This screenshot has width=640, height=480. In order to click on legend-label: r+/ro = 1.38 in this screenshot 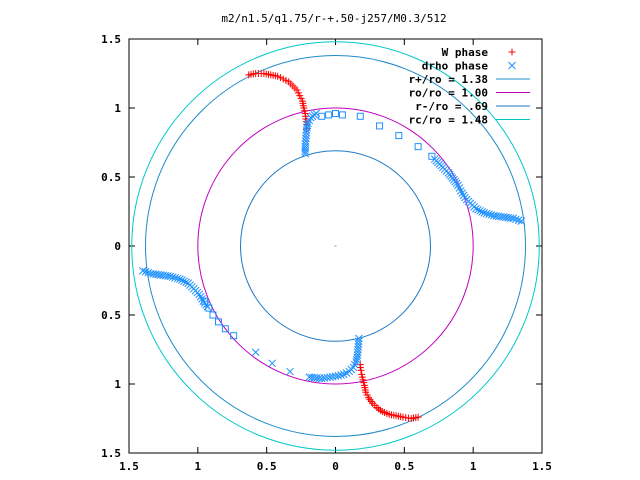, I will do `click(448, 79)`.